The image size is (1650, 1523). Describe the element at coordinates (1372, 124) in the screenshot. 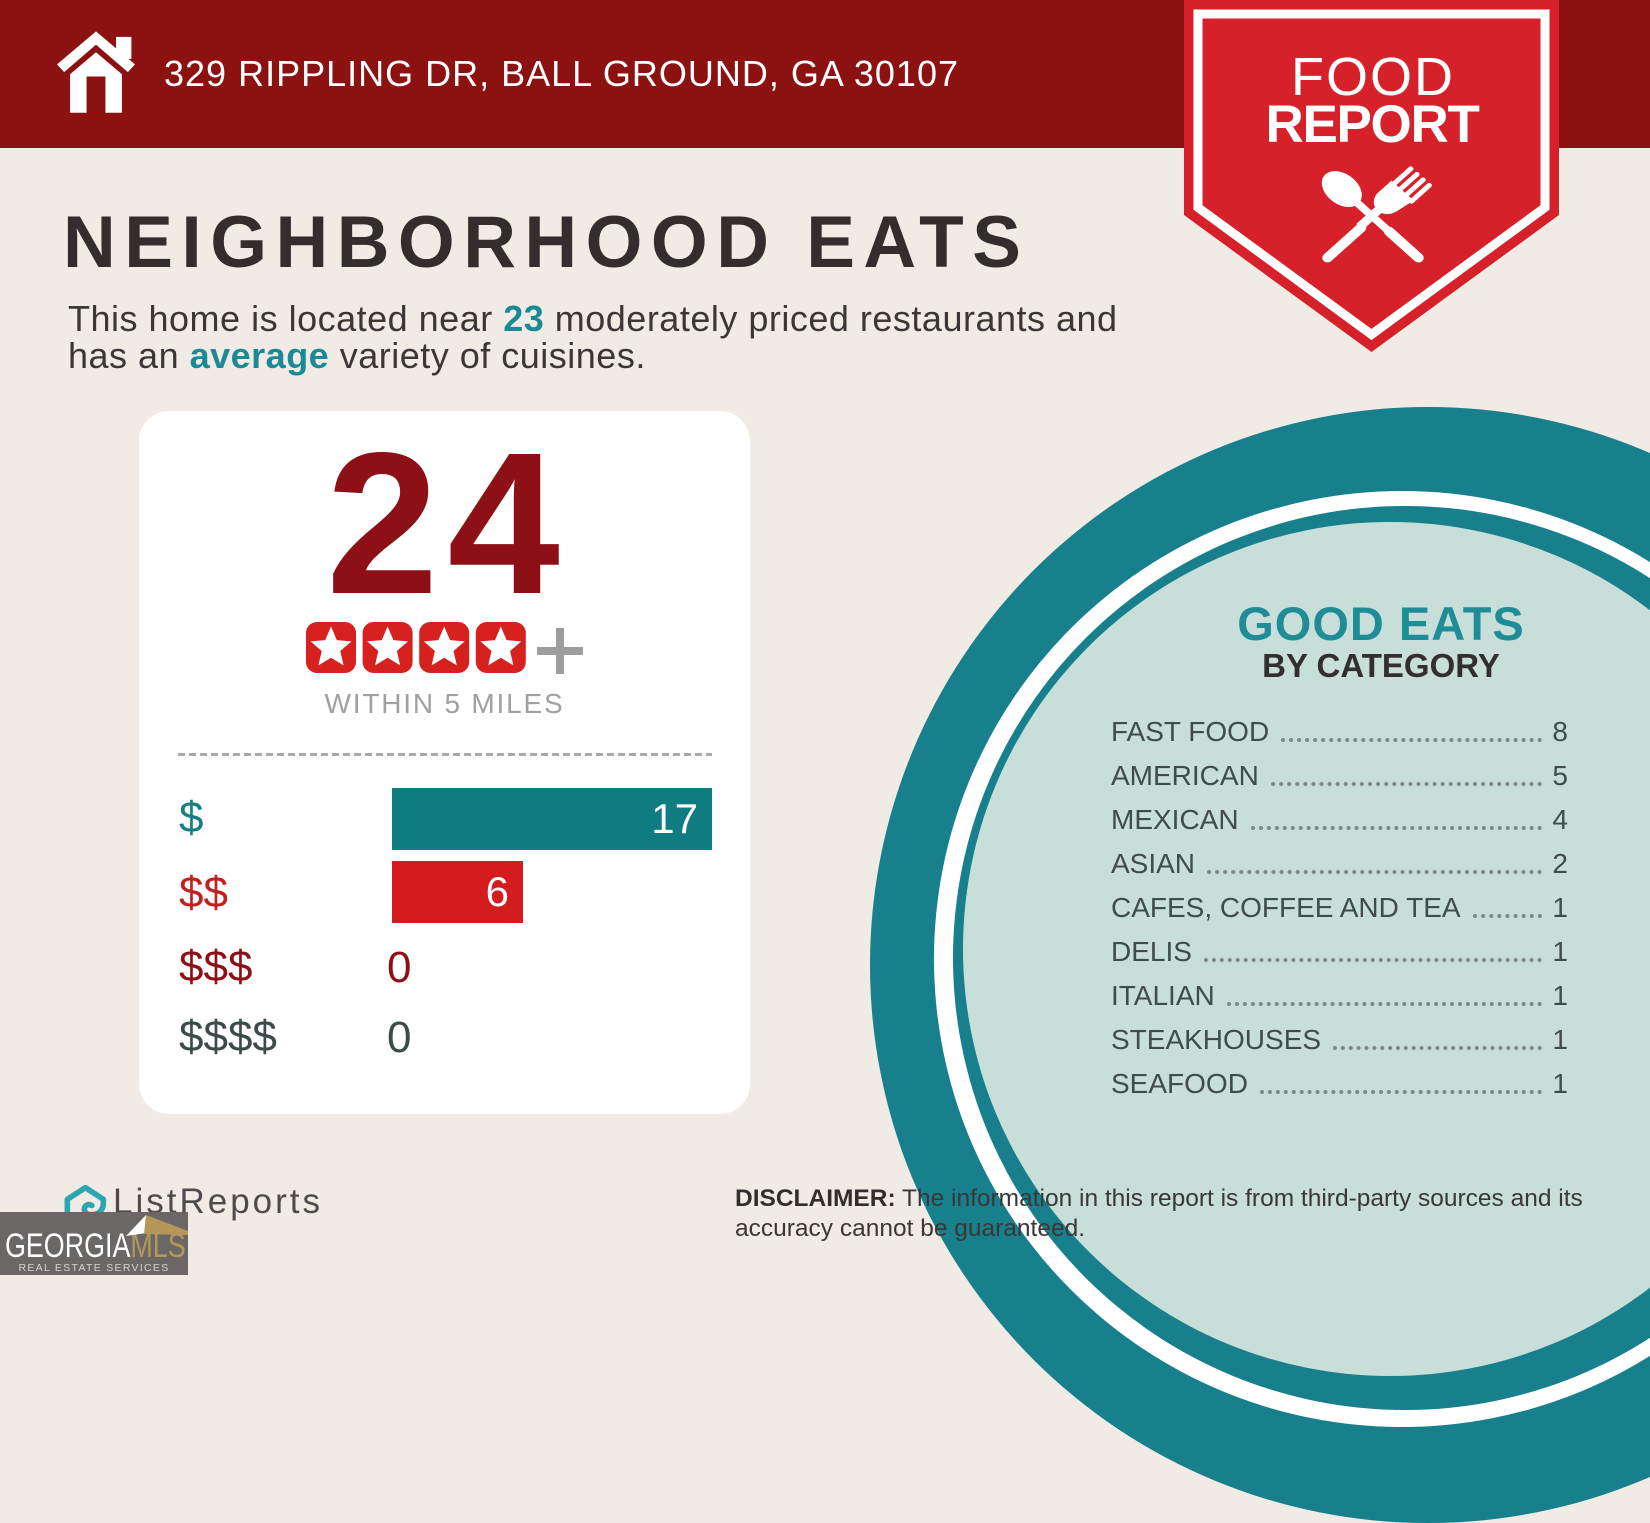

I see `svg-text: REPORT` at that location.